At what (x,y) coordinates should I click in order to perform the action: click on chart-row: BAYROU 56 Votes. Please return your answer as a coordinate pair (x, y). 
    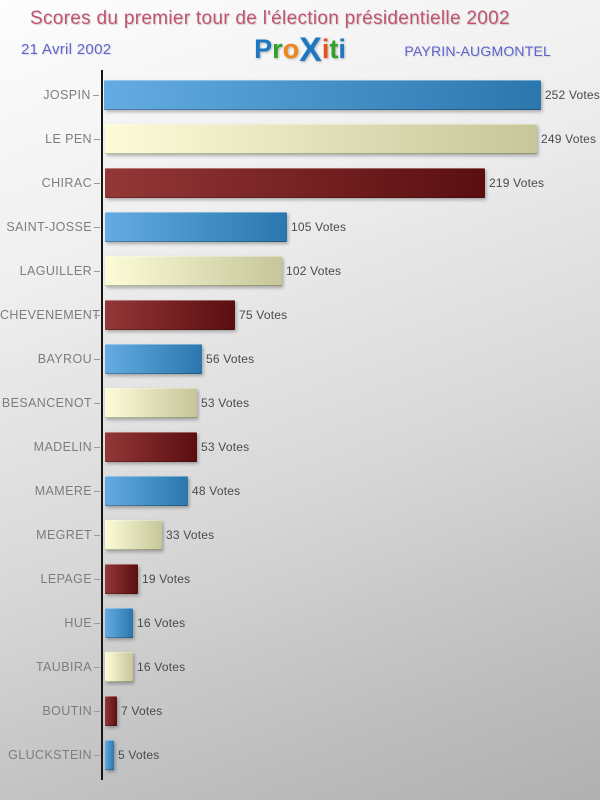
    Looking at the image, I should click on (300, 359).